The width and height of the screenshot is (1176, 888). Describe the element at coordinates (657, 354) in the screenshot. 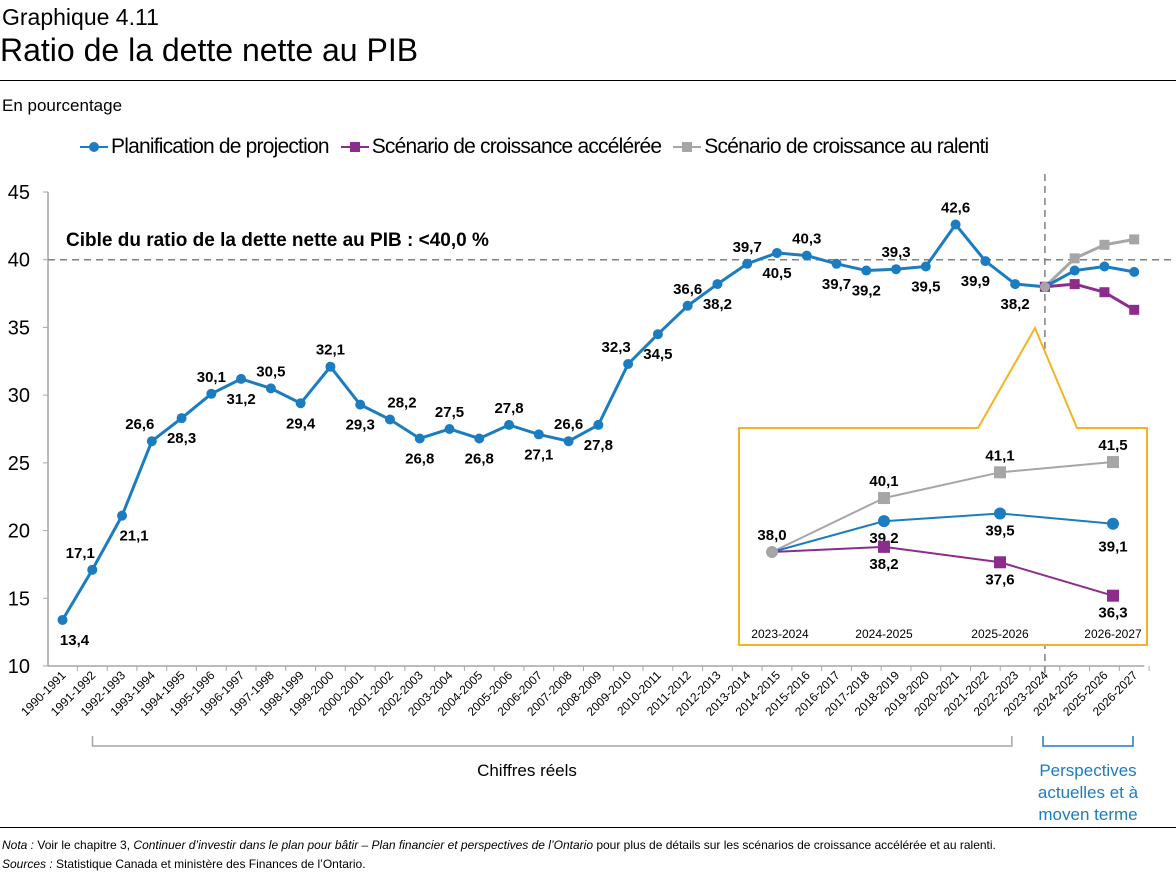

I see `data-label: 34,5` at that location.